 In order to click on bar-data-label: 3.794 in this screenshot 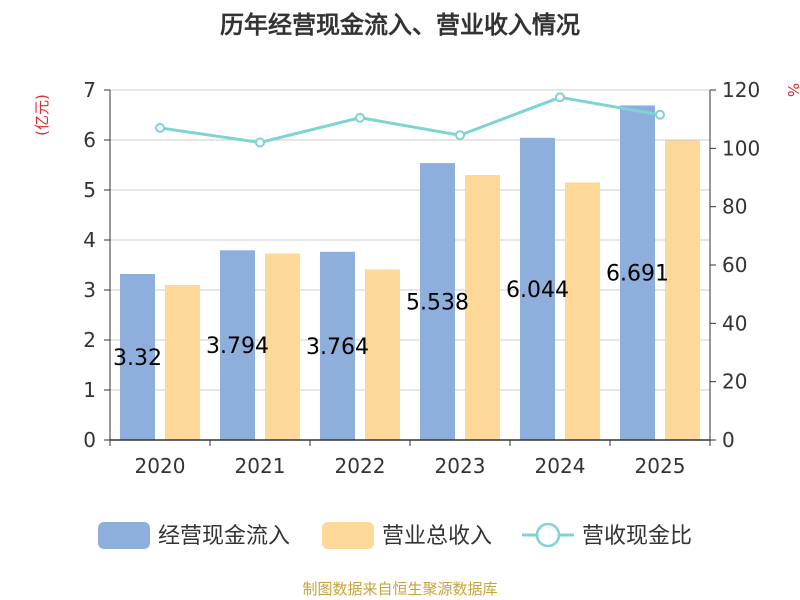, I will do `click(237, 346)`.